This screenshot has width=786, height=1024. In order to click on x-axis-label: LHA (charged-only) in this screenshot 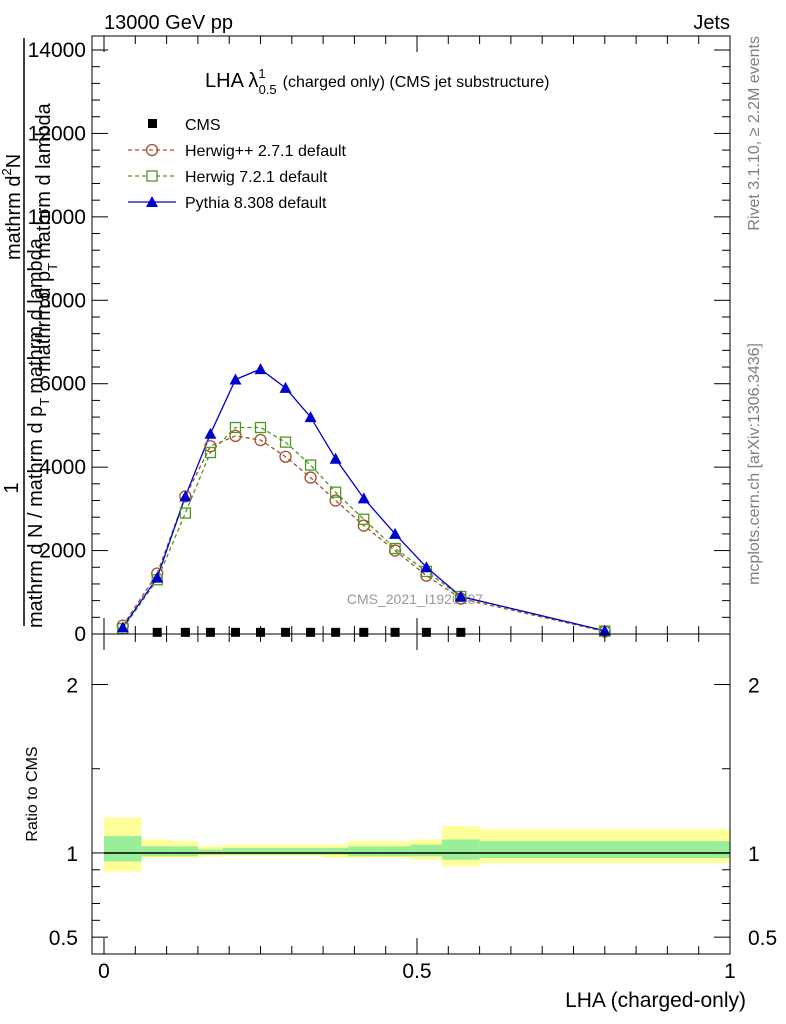, I will do `click(655, 1000)`.